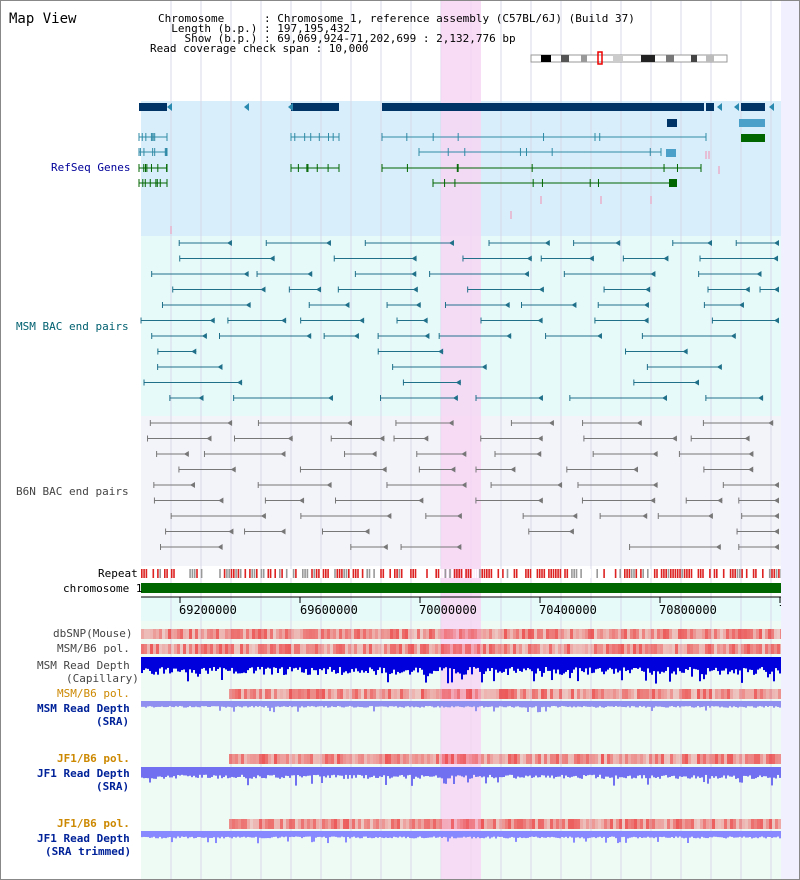 The height and width of the screenshot is (880, 800). What do you see at coordinates (72, 326) in the screenshot?
I see `track-label-msm-bac: MSM BAC end pairs` at bounding box center [72, 326].